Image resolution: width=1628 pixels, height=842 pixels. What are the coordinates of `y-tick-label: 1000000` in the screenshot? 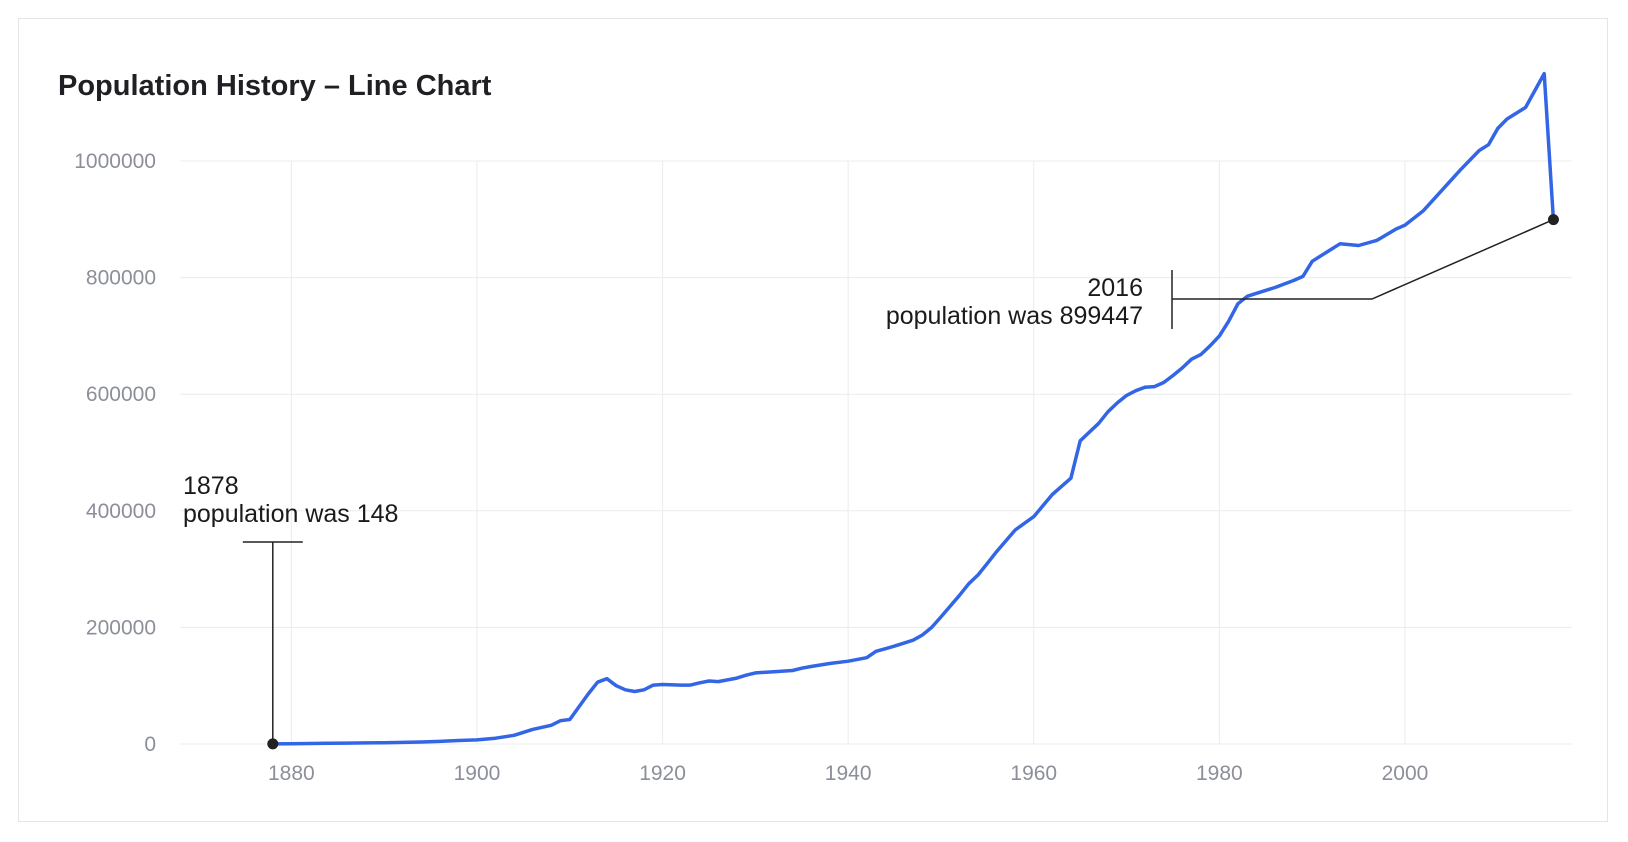 It's located at (115, 161).